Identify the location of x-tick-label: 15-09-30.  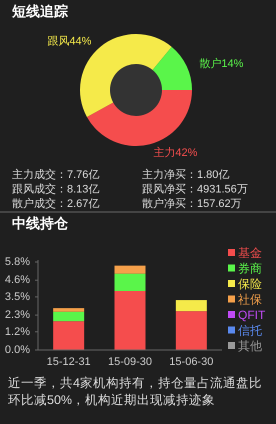
(130, 362).